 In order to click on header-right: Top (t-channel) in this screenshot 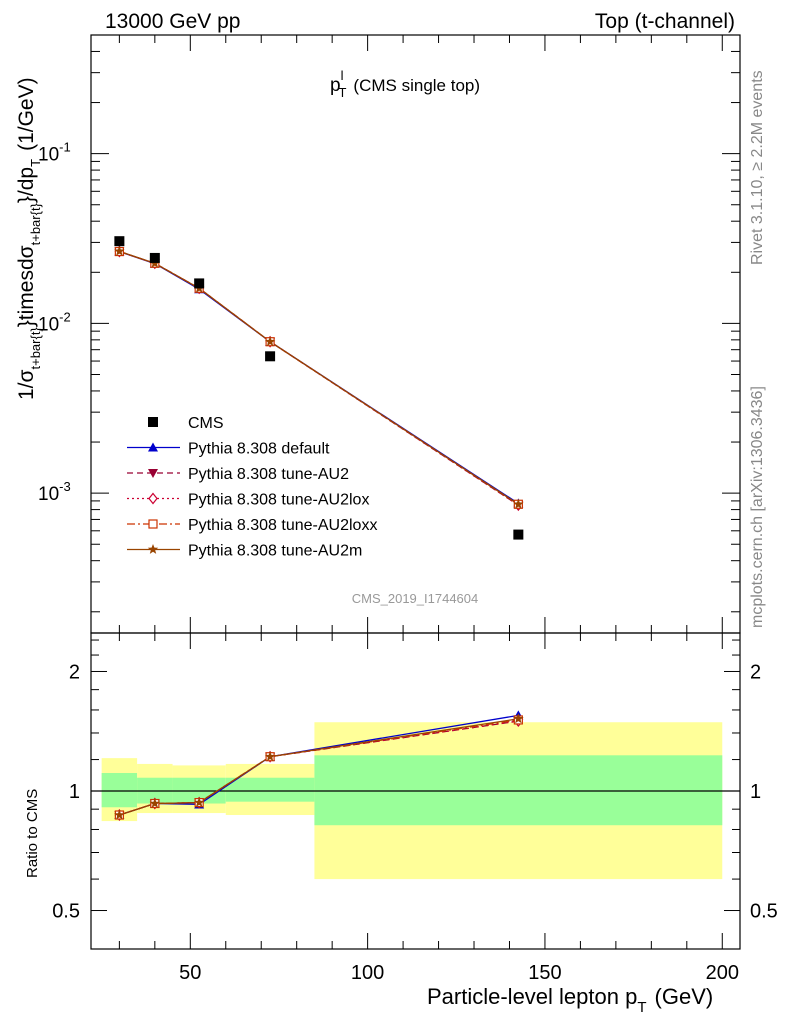, I will do `click(665, 21)`.